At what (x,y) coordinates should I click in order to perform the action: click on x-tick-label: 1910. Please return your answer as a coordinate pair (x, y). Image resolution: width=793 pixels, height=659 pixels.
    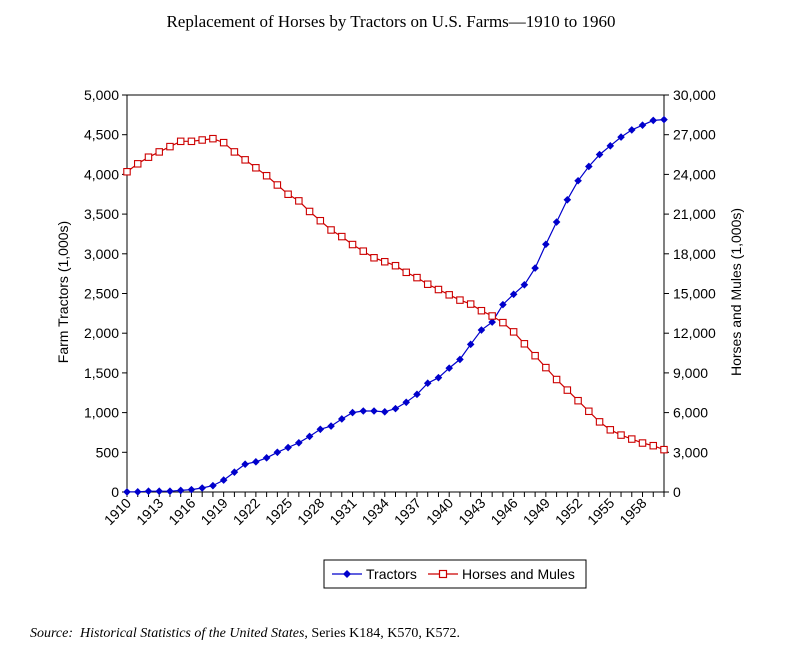
    Looking at the image, I should click on (117, 511).